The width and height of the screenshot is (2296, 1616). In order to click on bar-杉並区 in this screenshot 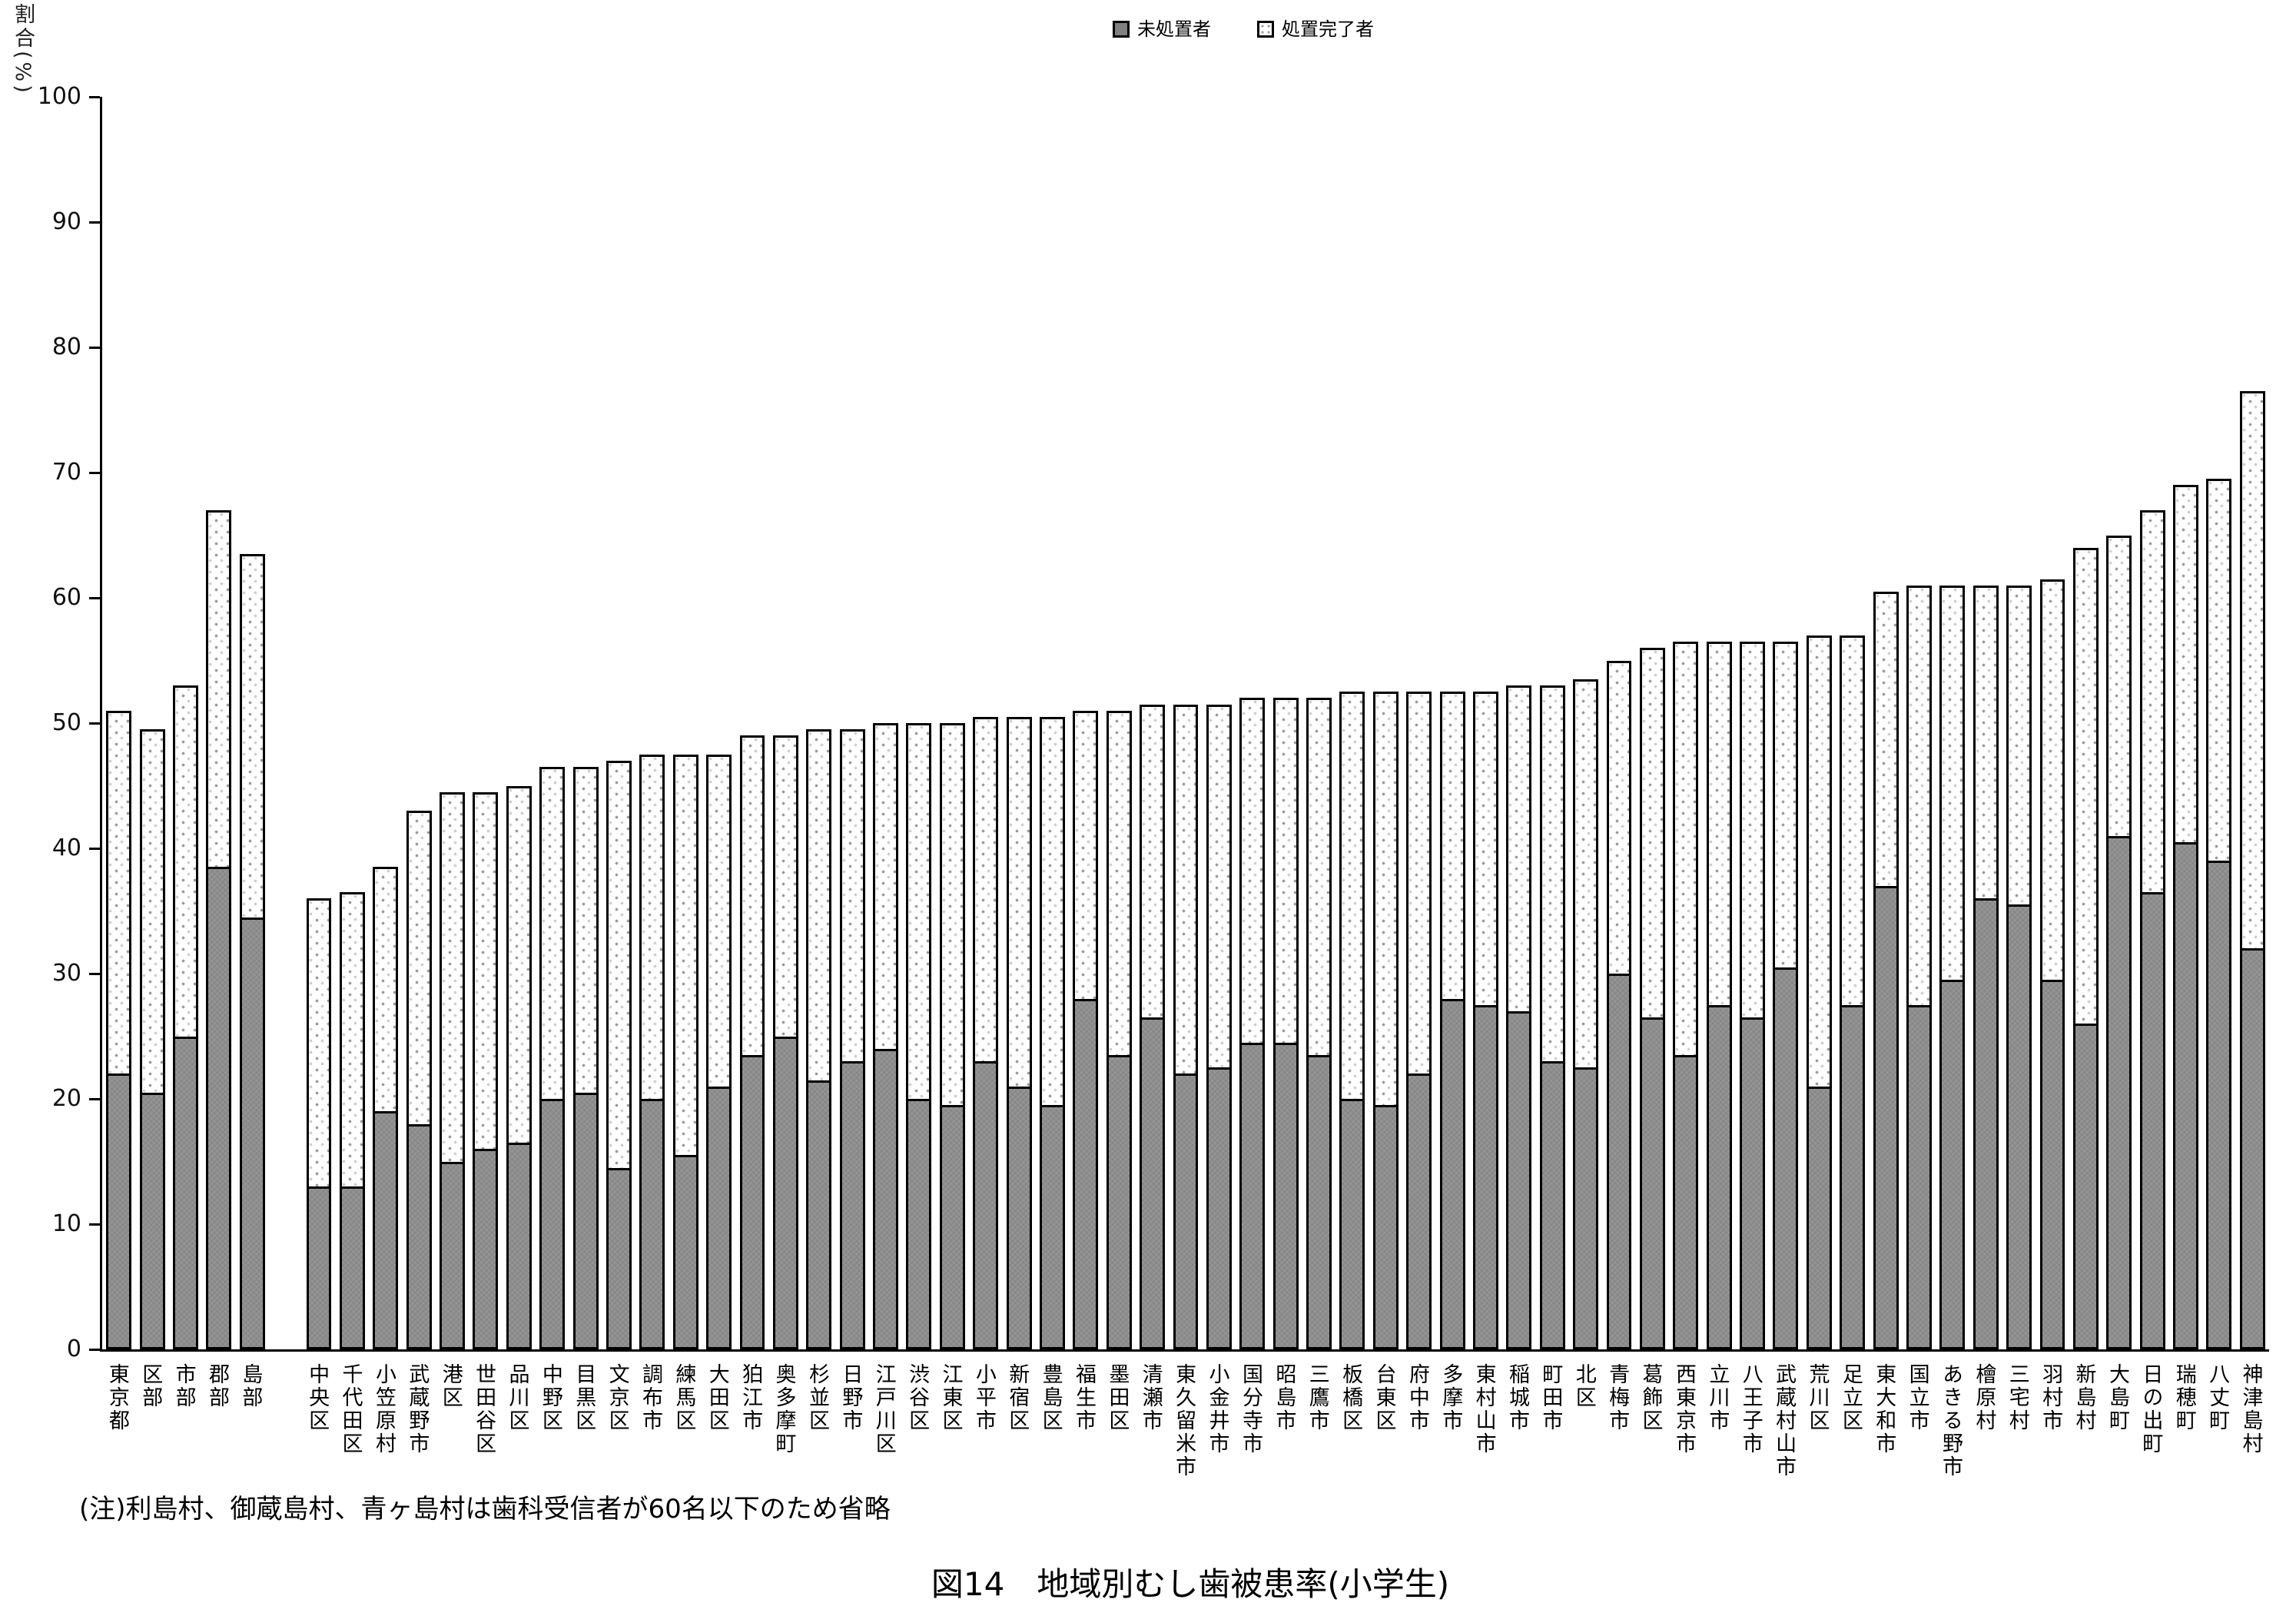, I will do `click(819, 1039)`.